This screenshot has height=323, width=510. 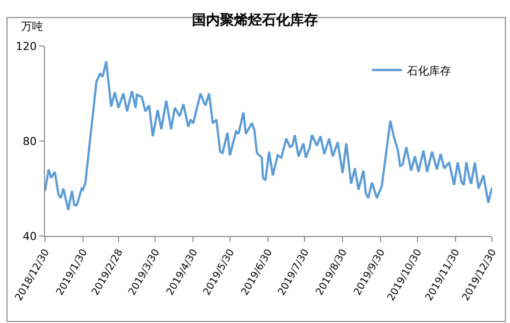 I want to click on y-tick-label: 80, so click(x=29, y=141).